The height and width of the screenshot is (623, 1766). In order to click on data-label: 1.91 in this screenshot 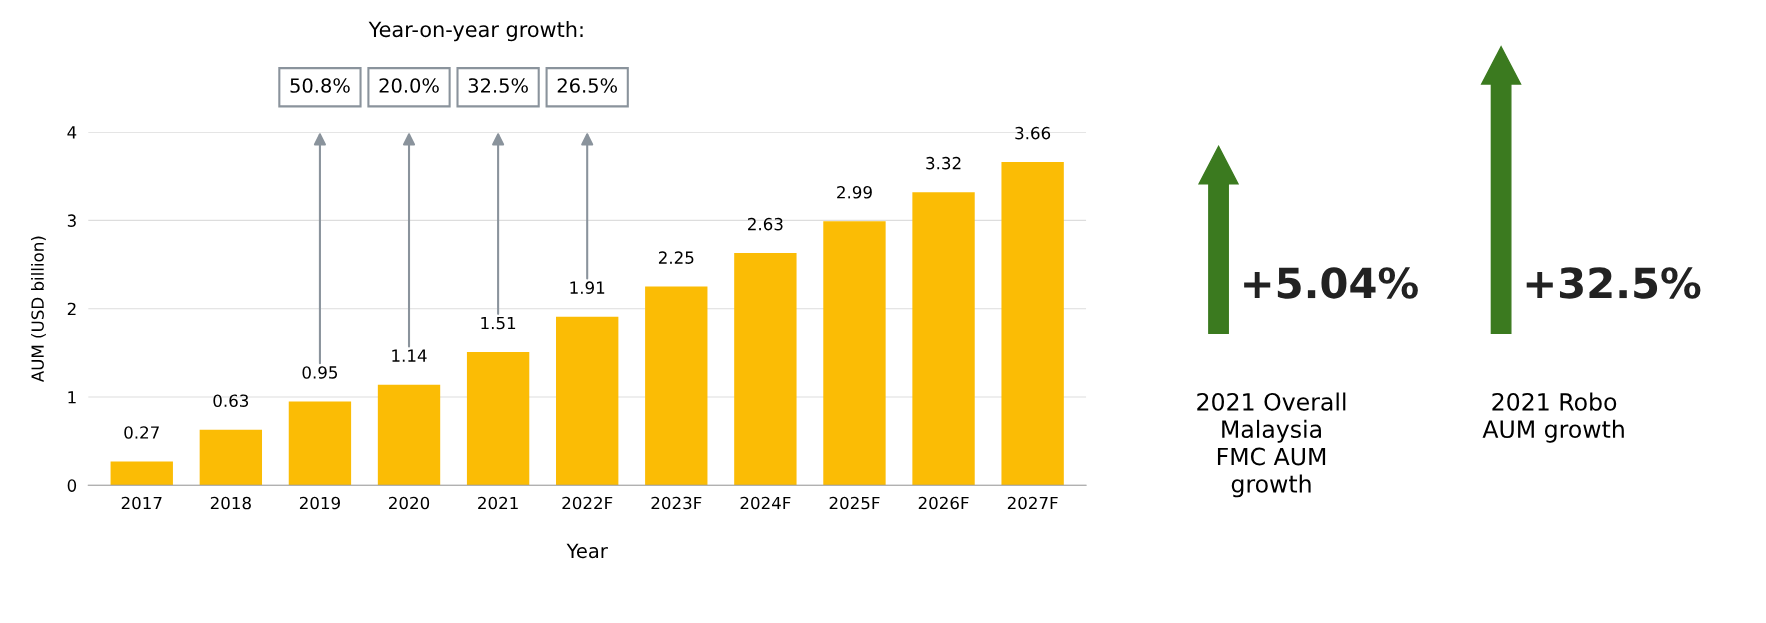, I will do `click(587, 287)`.